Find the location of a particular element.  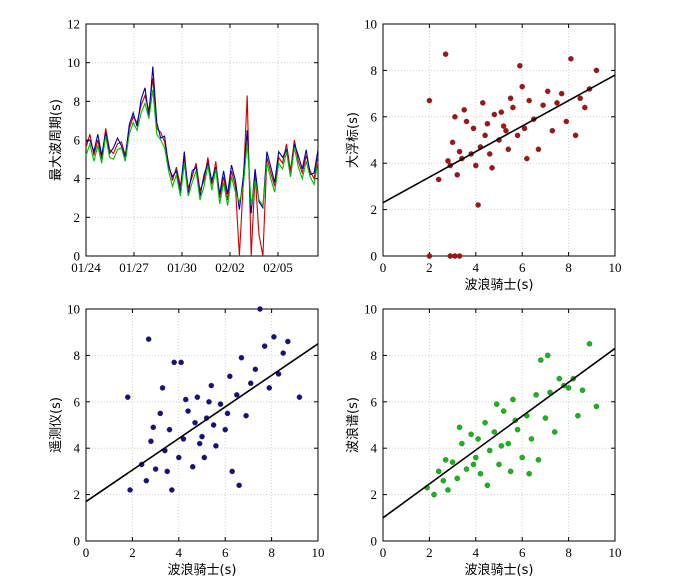

x-tick-label: 02/02 is located at coordinates (230, 267).